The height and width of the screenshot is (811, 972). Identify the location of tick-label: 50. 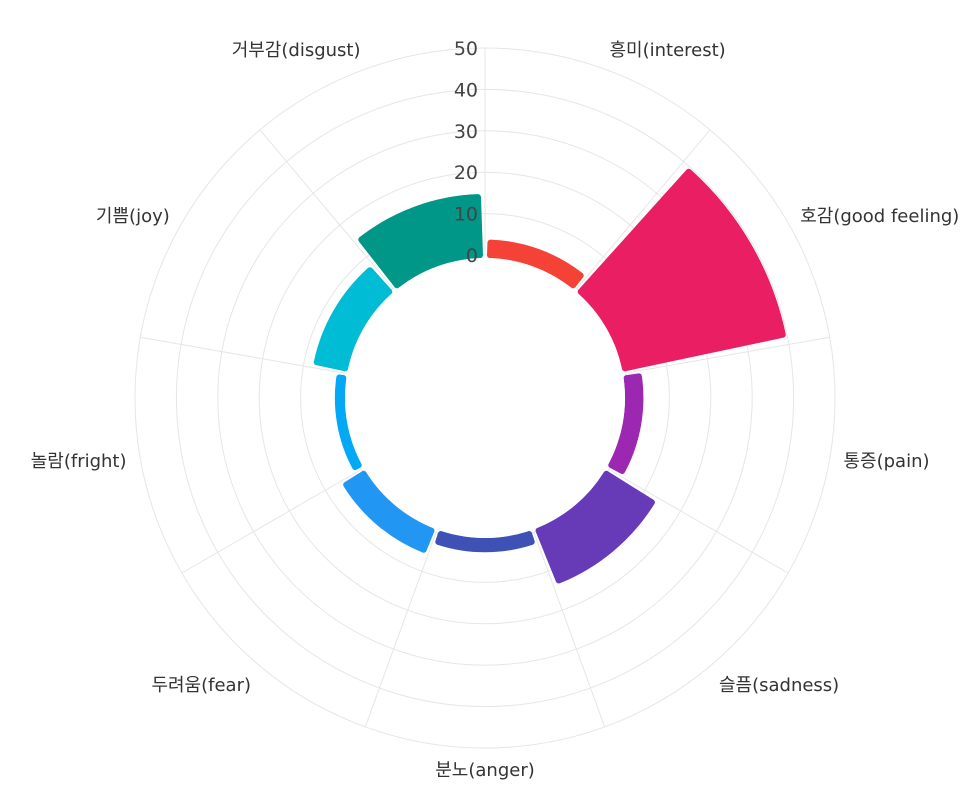
(466, 49).